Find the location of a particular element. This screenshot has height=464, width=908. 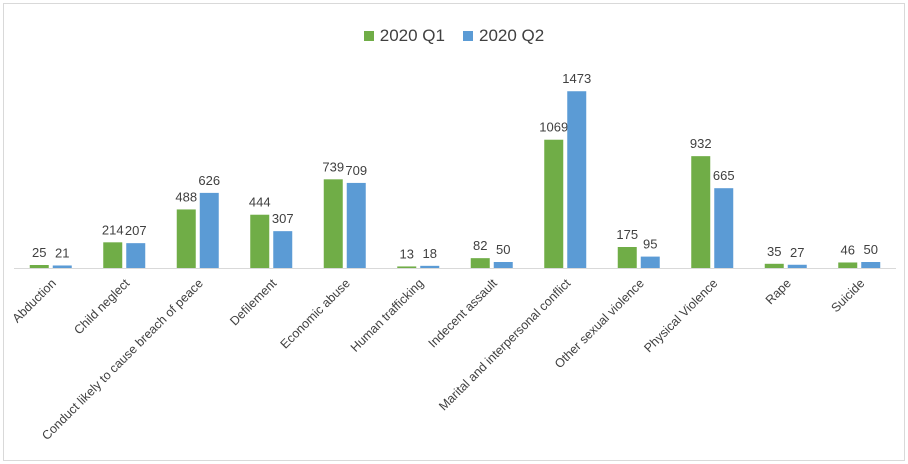

category-label-5: Human trafficking is located at coordinates (387, 315).